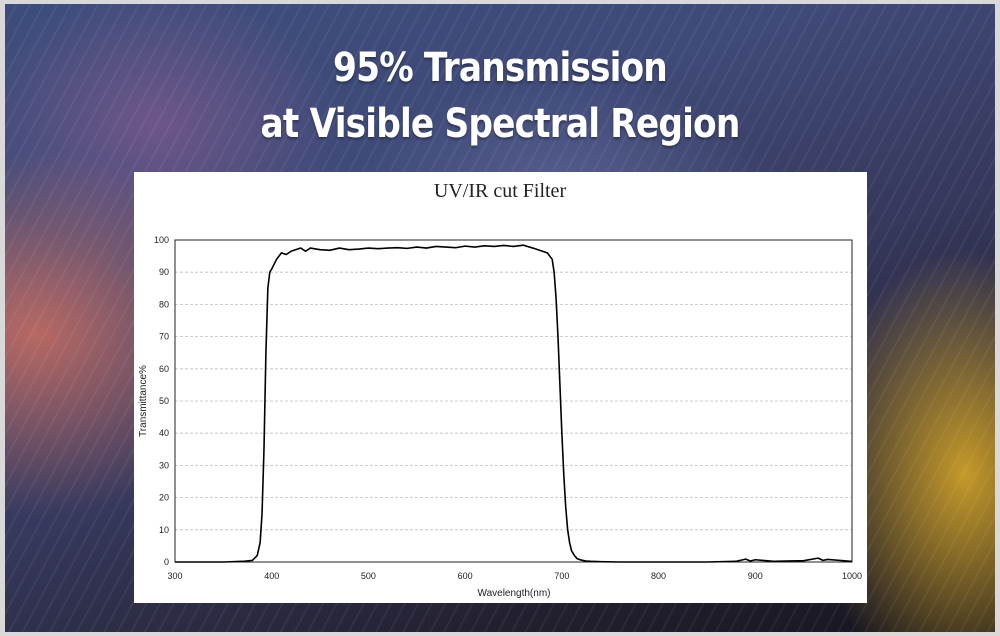 The width and height of the screenshot is (1000, 636). I want to click on y-tick-label-20: 20, so click(164, 498).